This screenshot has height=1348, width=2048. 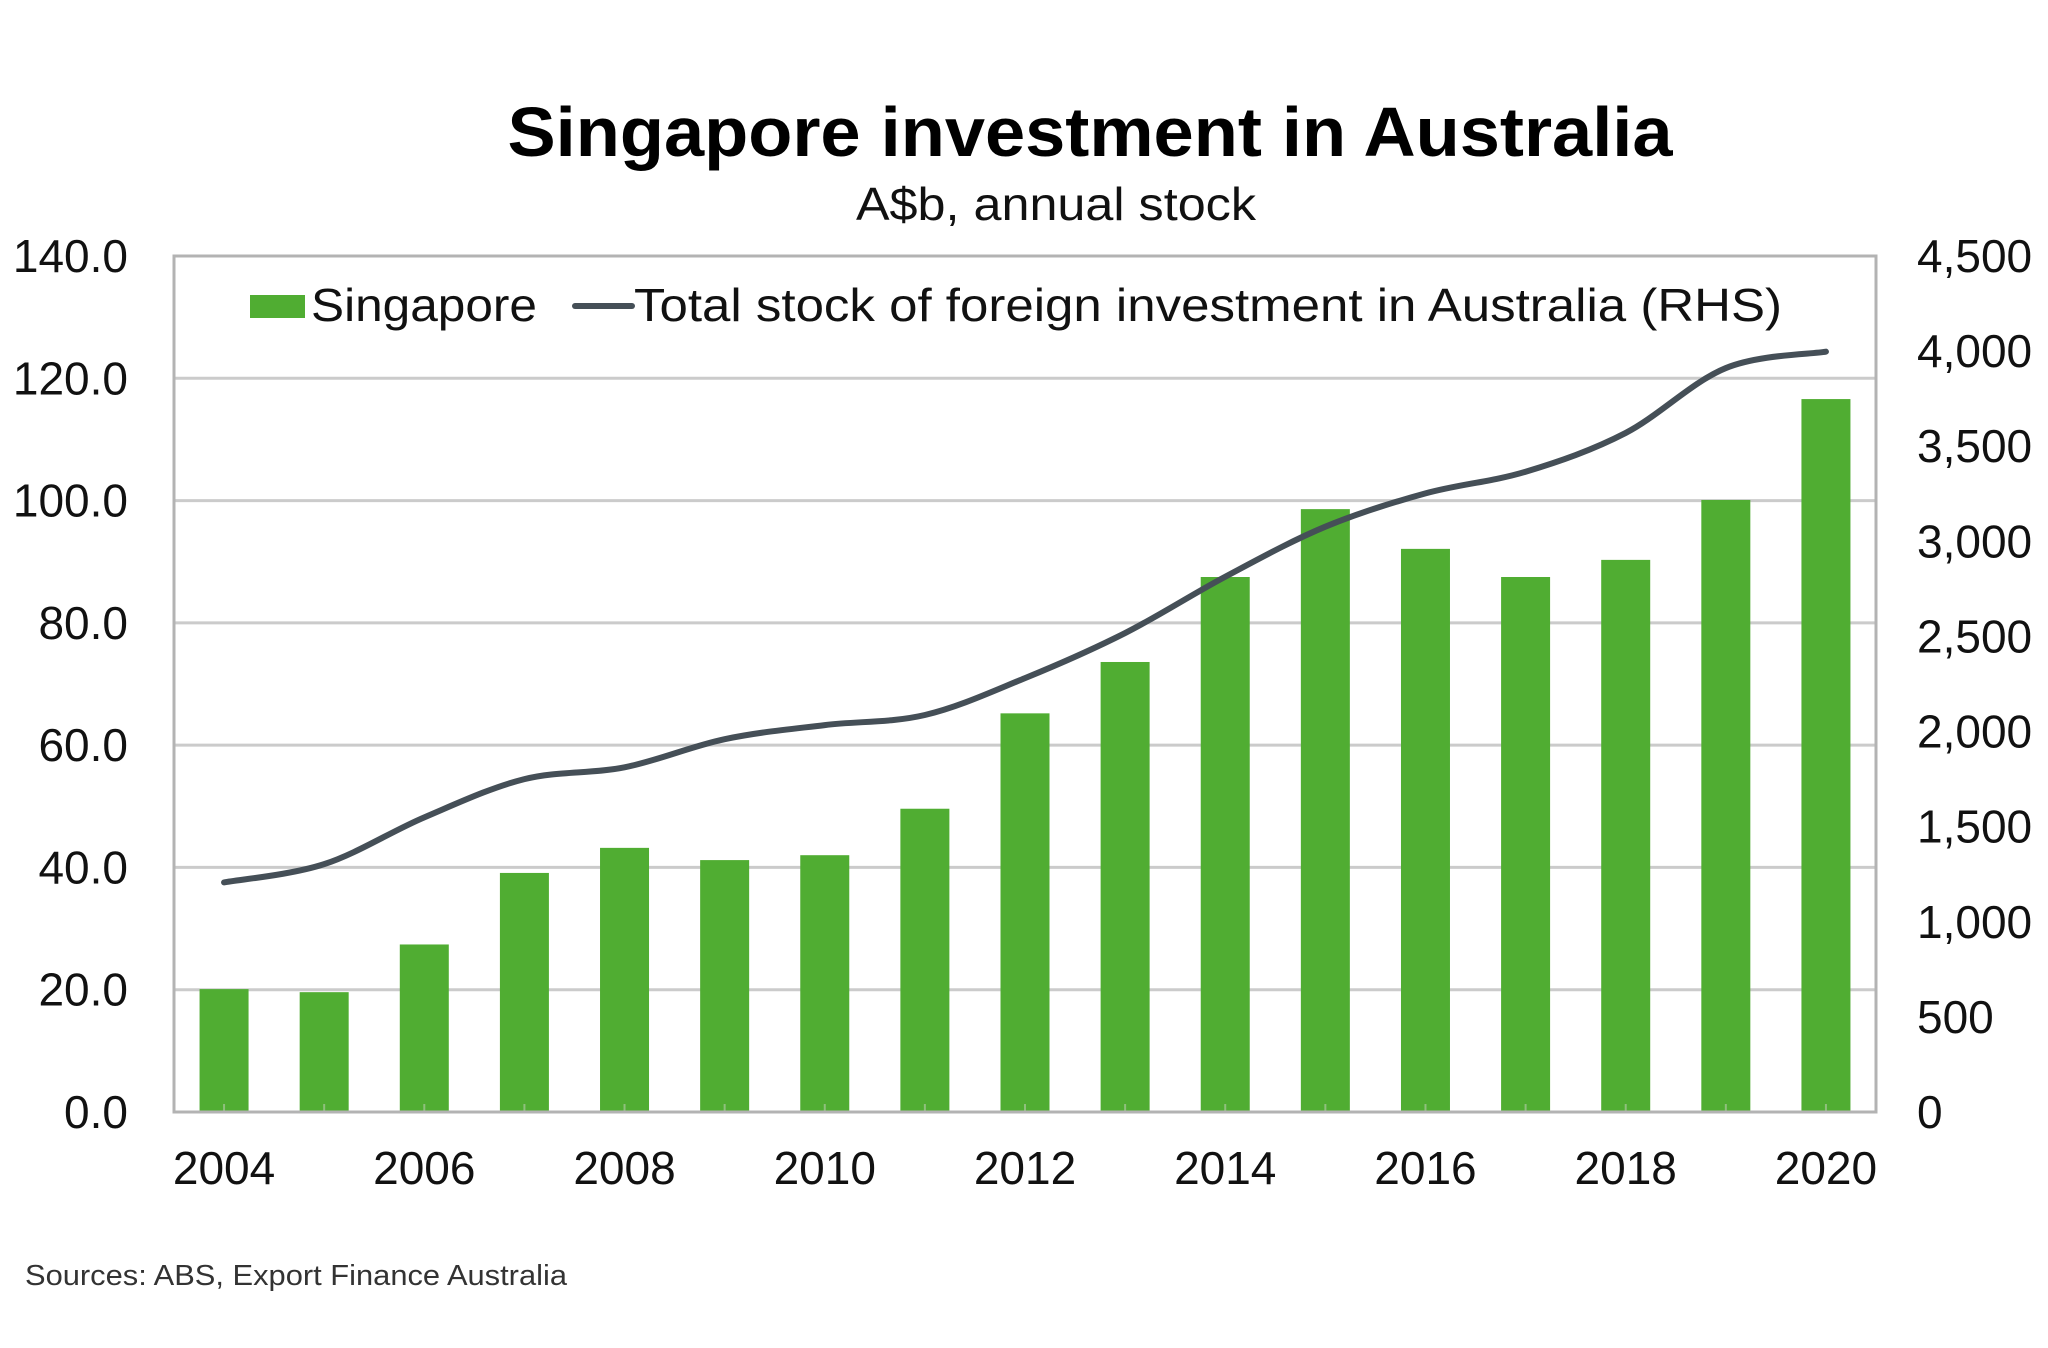 I want to click on bar-2014, so click(x=1225, y=844).